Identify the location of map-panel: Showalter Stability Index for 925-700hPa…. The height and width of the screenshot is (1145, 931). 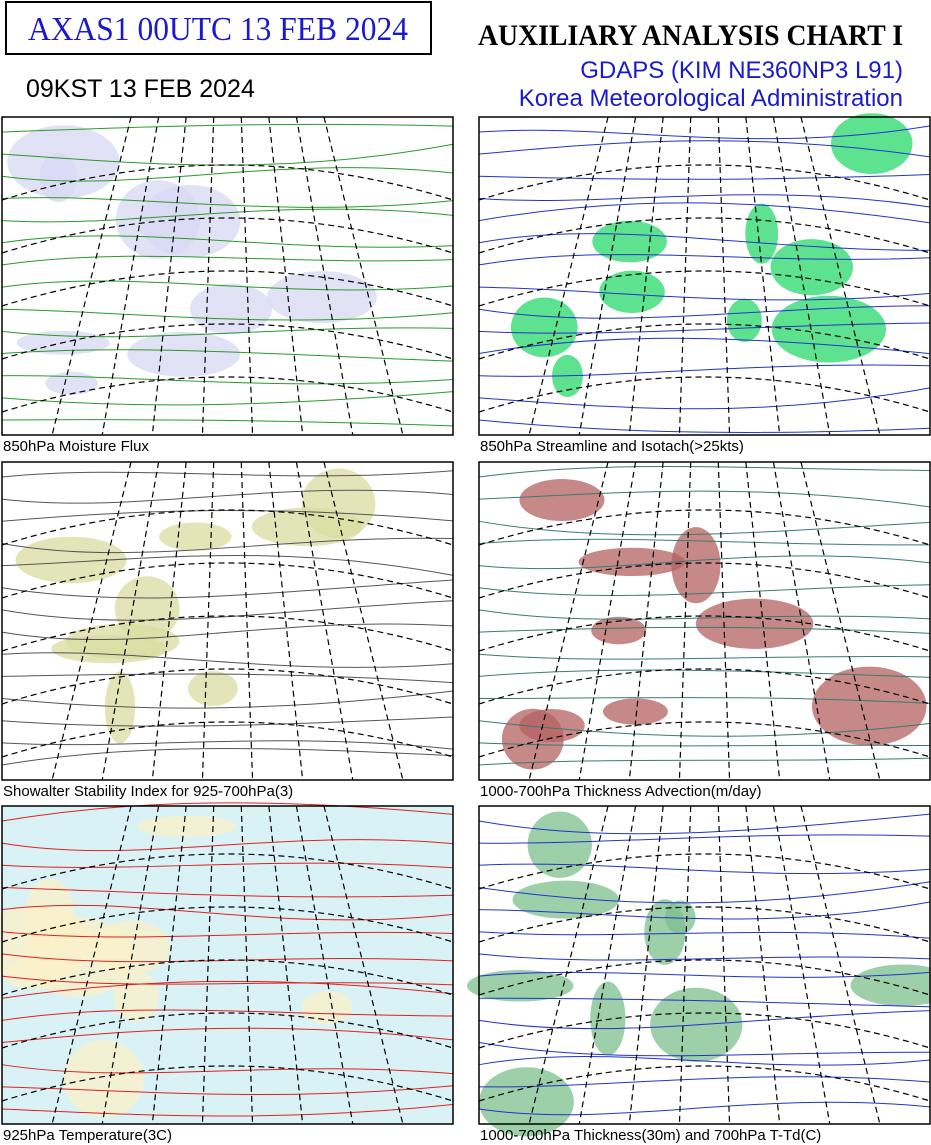
(227, 630).